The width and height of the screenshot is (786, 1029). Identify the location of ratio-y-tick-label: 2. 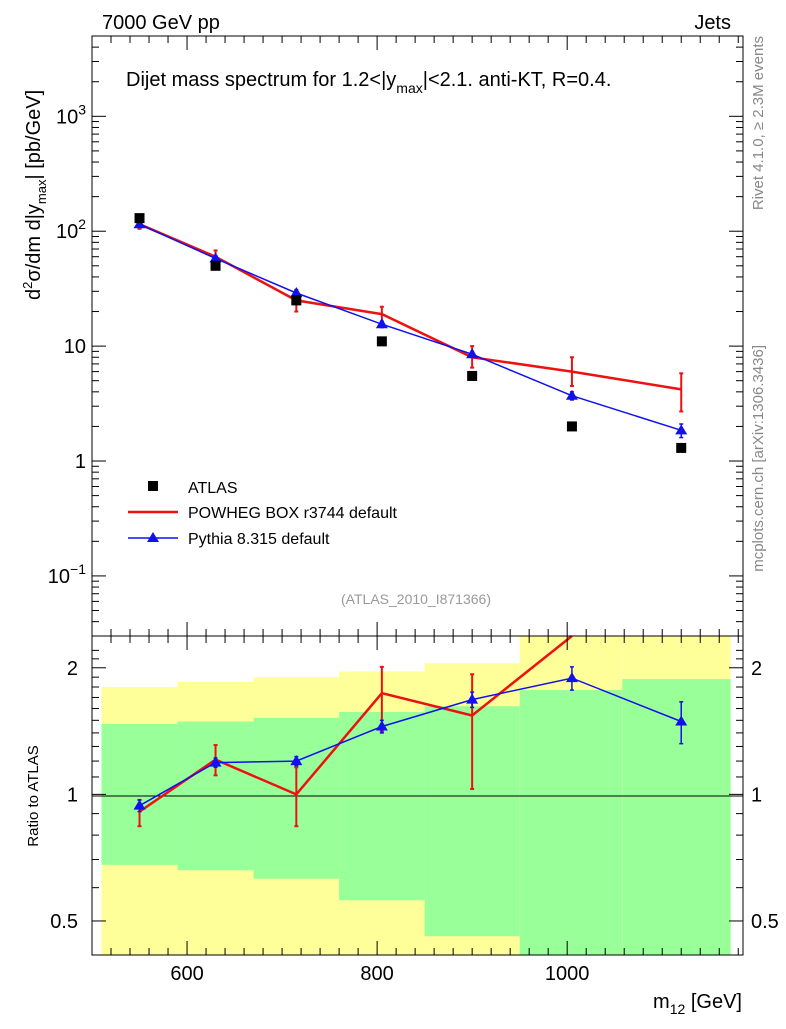
(72, 669).